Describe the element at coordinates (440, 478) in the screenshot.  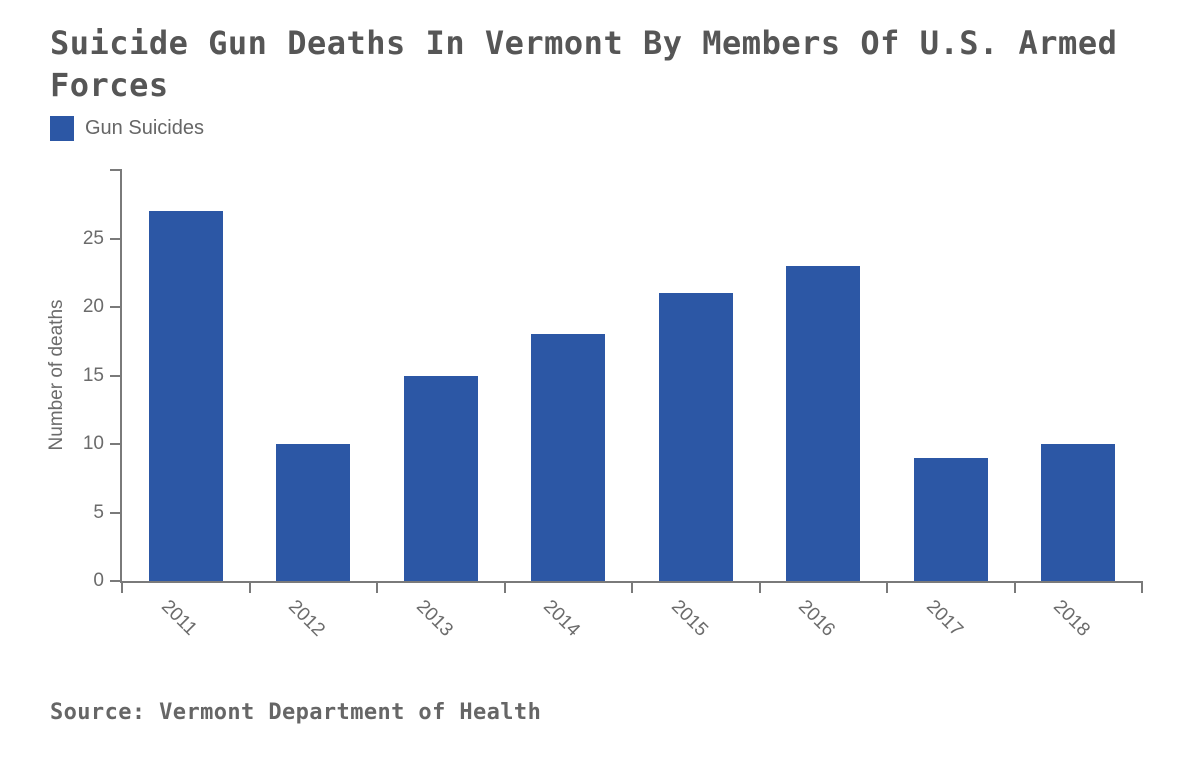
I see `bar-2013` at that location.